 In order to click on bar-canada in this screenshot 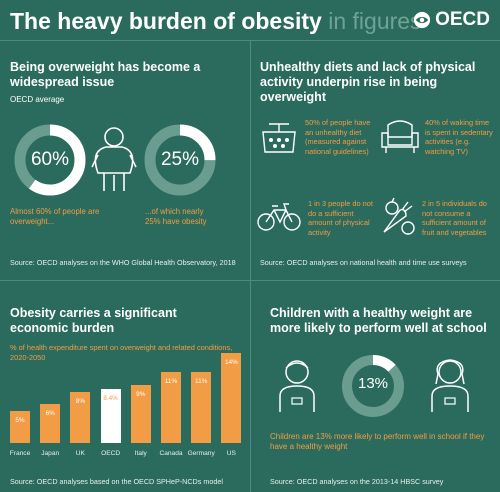, I will do `click(171, 407)`.